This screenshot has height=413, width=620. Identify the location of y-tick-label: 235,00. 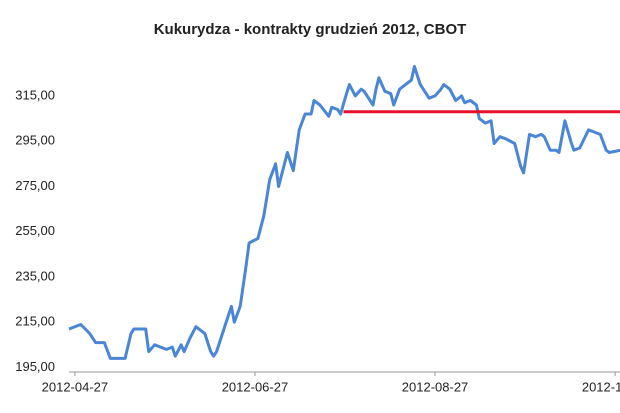
(35, 275).